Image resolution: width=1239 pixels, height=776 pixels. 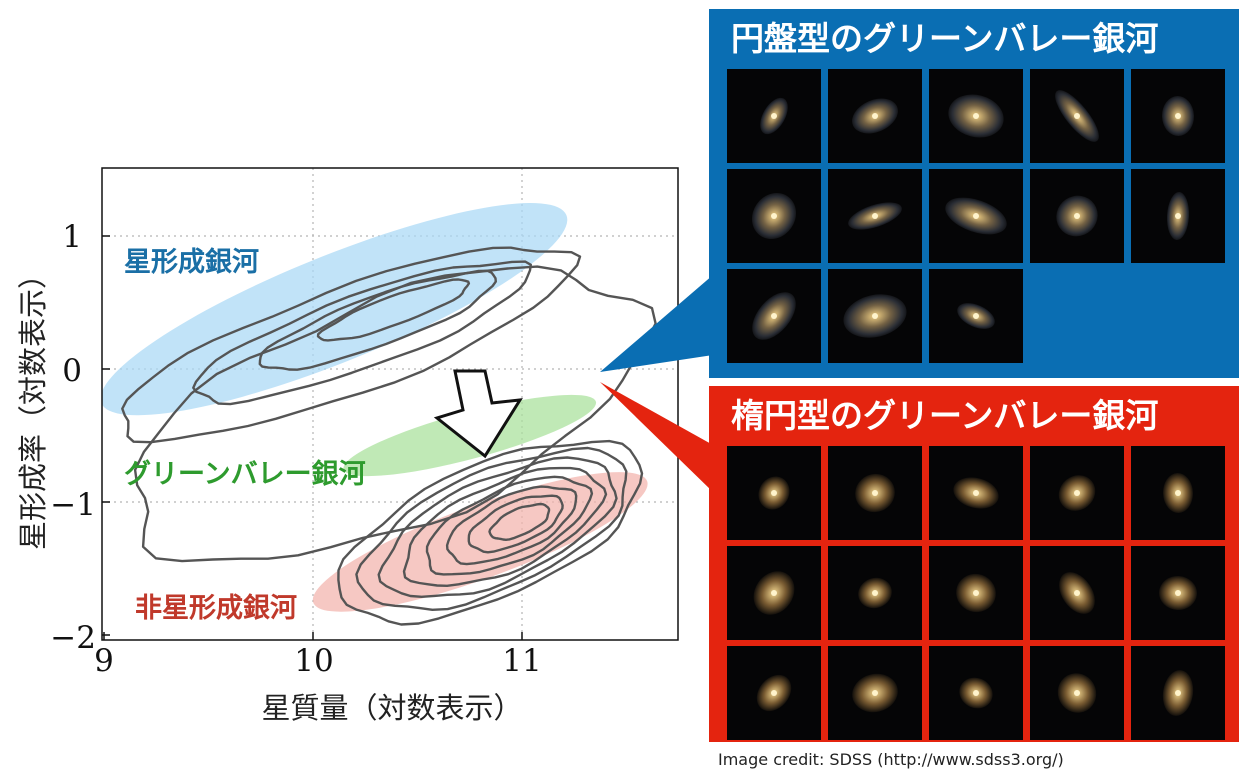 What do you see at coordinates (216, 608) in the screenshot?
I see `label-quiescent: 非星形成銀河` at bounding box center [216, 608].